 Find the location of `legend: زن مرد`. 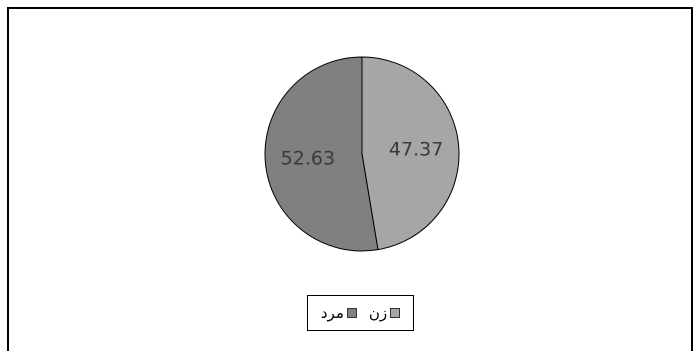

legend: زن مرد is located at coordinates (360, 313).